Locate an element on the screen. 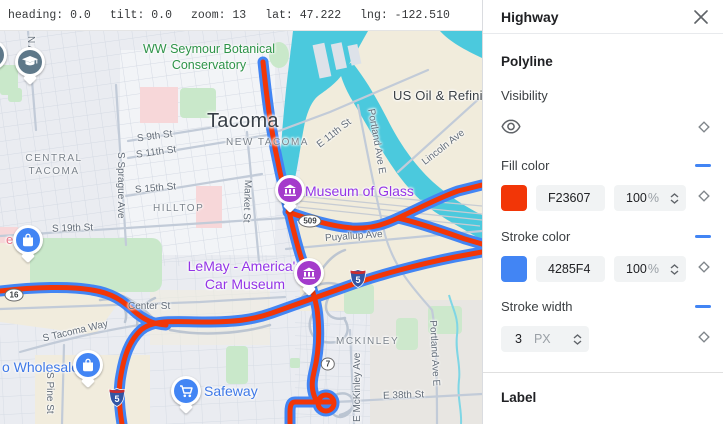 This screenshot has height=424, width=723. lat-readout: lat: 47.222 is located at coordinates (303, 15).